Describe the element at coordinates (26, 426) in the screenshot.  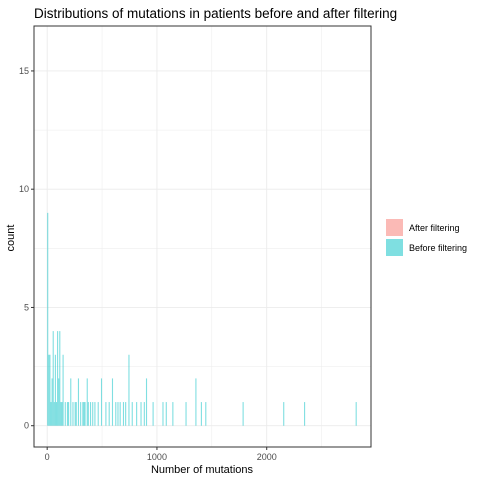
I see `y-tick-label: 0` at that location.